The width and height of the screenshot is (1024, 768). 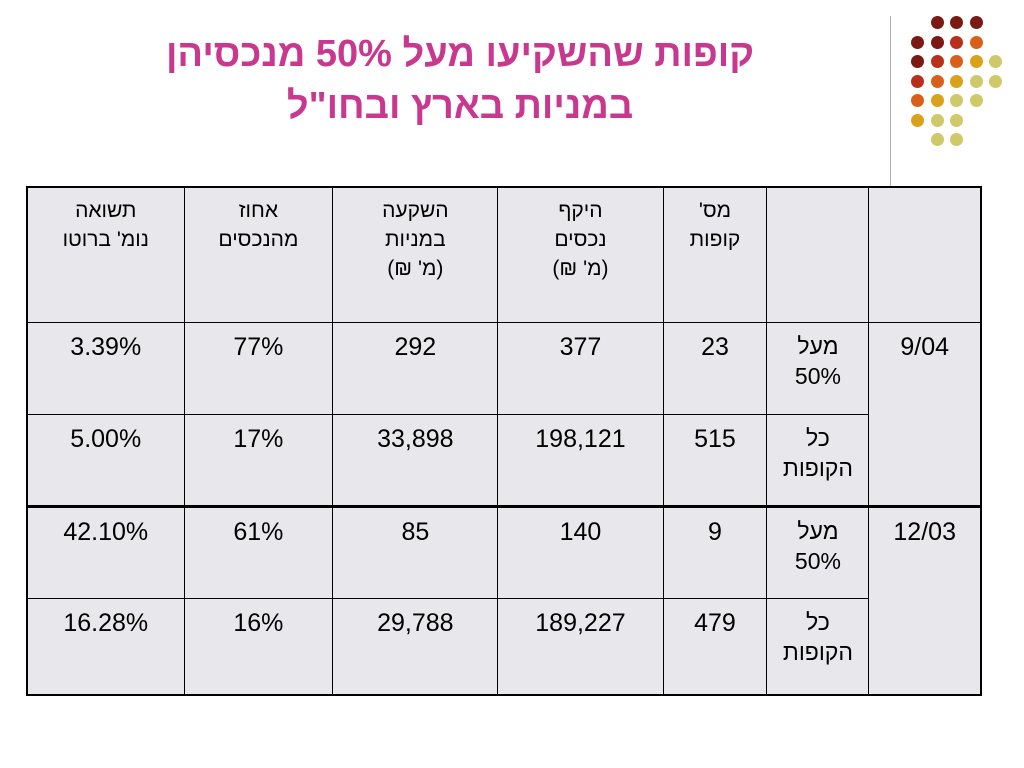 I want to click on num-funds-cell: 479, so click(x=715, y=647).